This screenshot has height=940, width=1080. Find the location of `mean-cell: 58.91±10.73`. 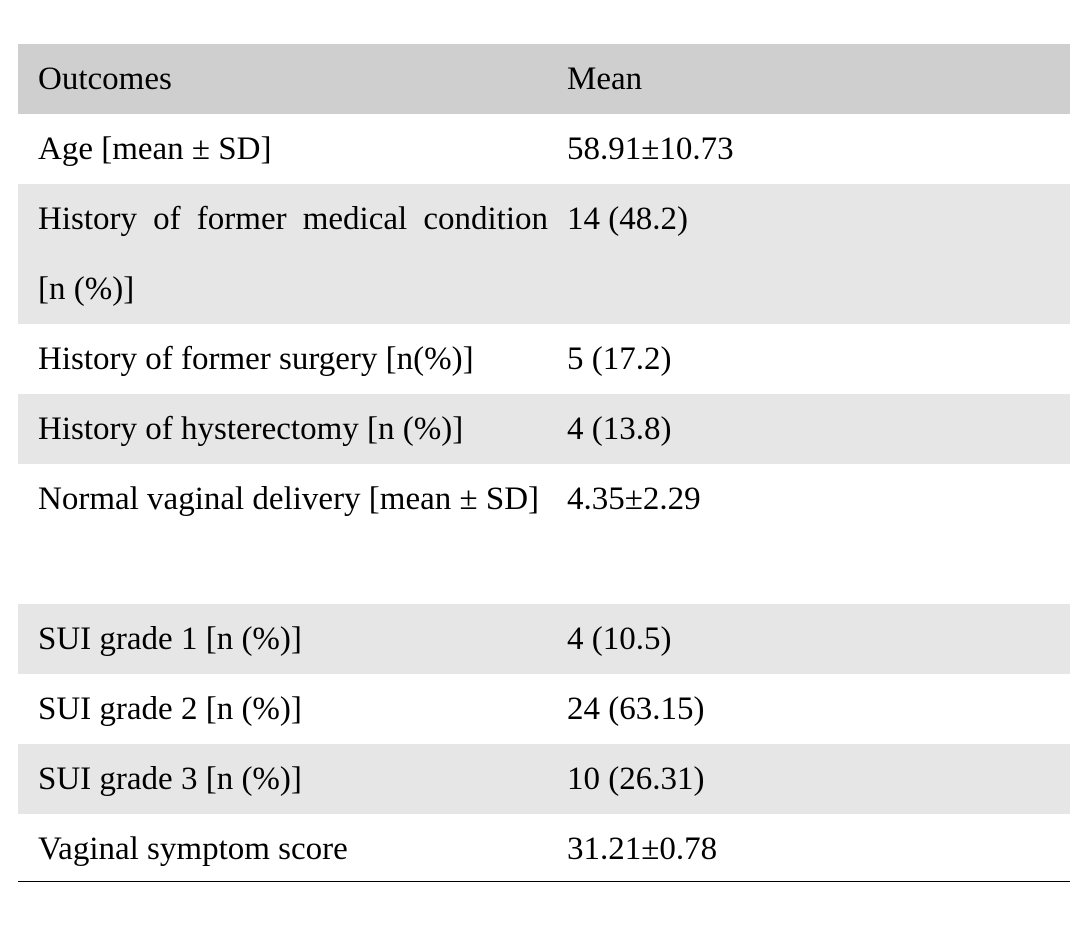

mean-cell: 58.91±10.73 is located at coordinates (650, 149).